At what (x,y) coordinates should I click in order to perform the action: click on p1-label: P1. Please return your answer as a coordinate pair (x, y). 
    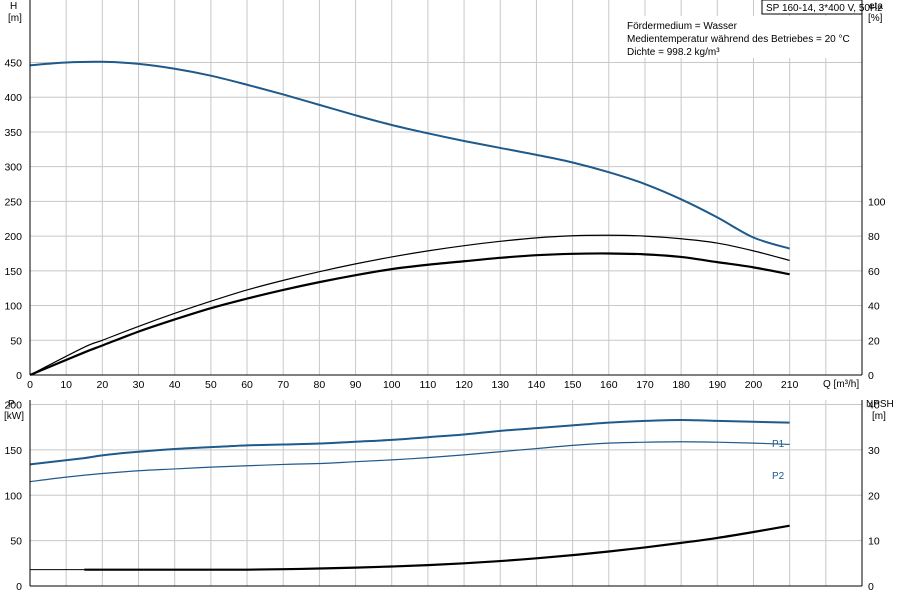
    Looking at the image, I should click on (778, 444).